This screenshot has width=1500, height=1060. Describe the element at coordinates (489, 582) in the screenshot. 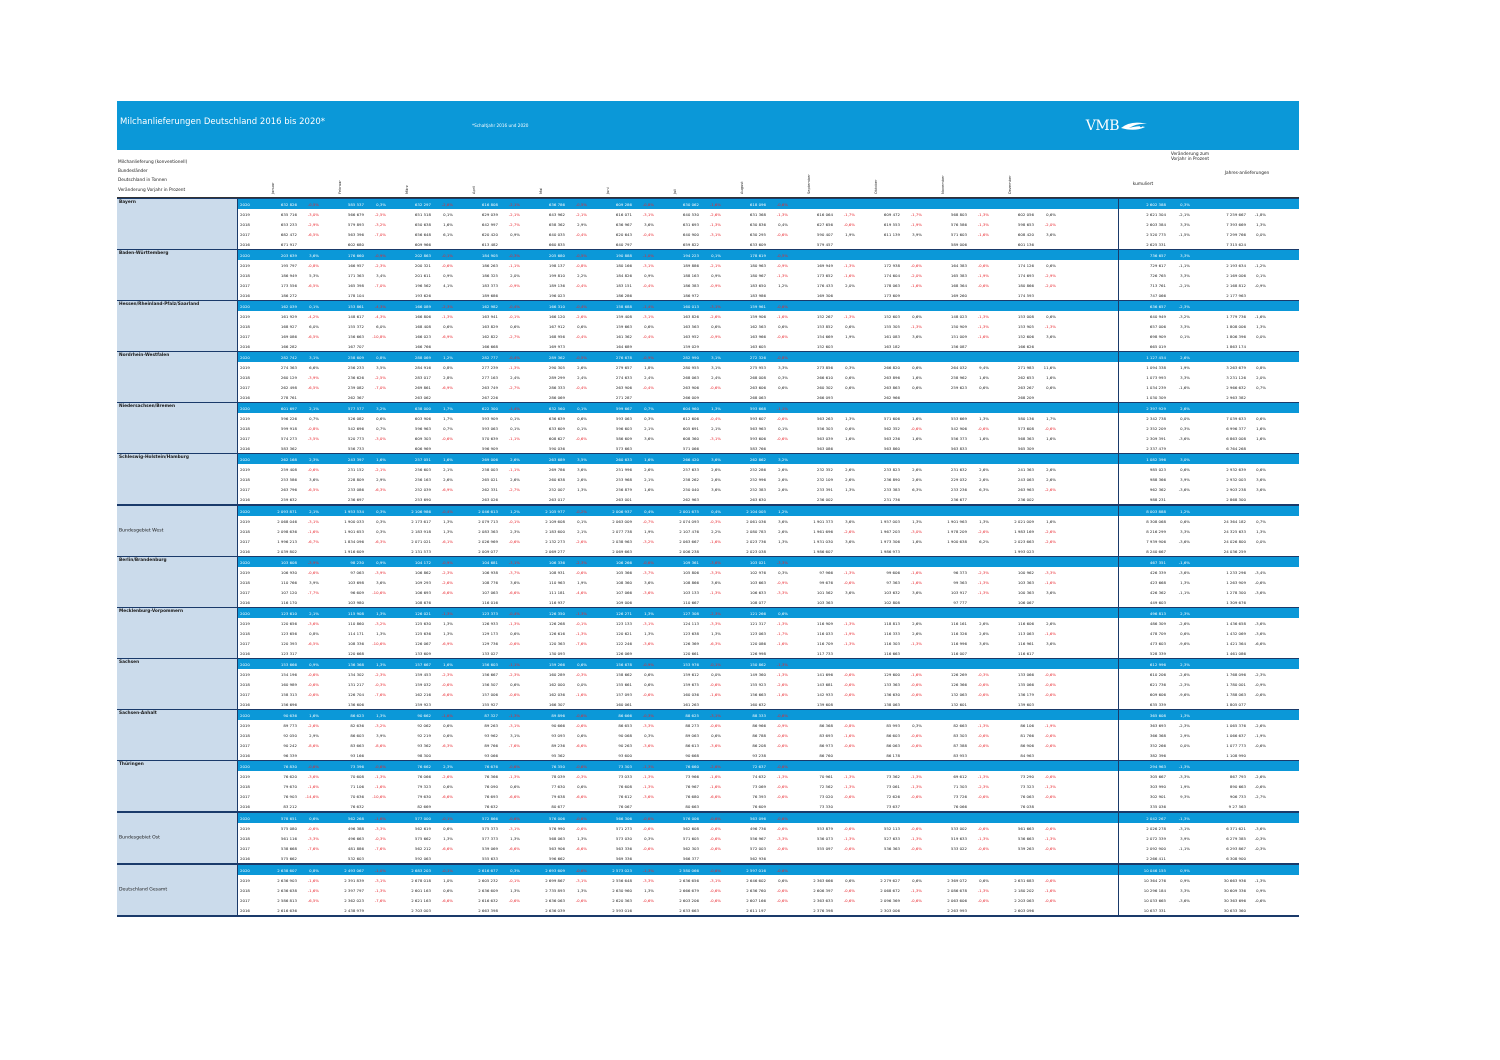

I see `volume-value: 108 776` at that location.